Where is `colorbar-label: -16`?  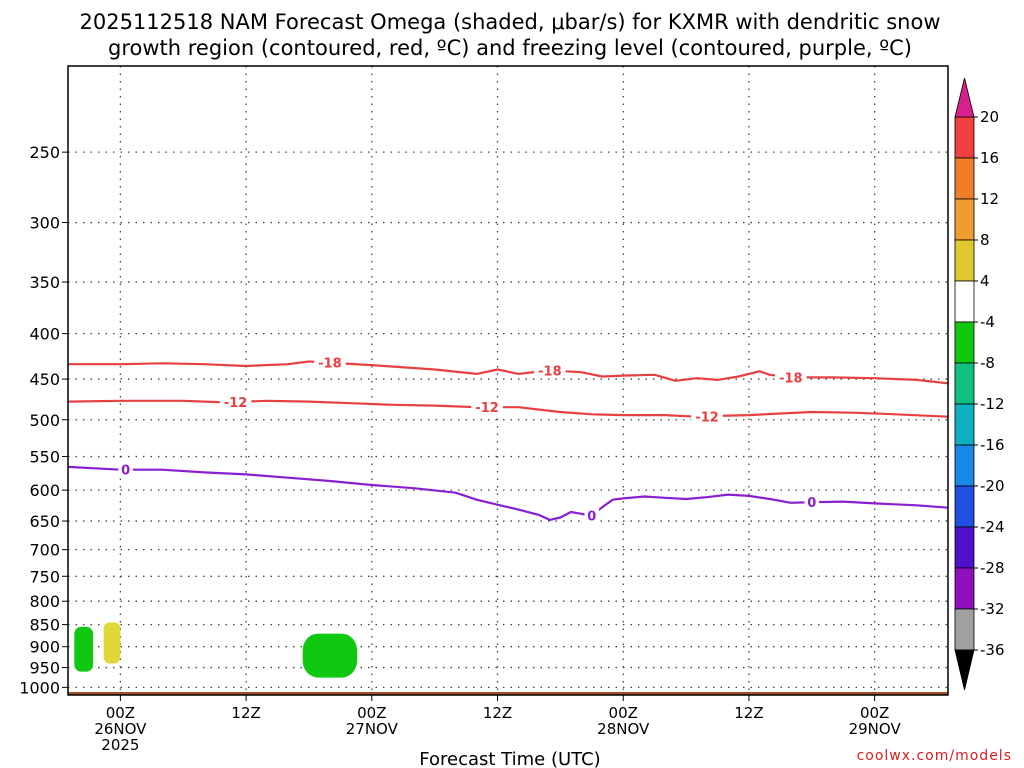
colorbar-label: -16 is located at coordinates (992, 445).